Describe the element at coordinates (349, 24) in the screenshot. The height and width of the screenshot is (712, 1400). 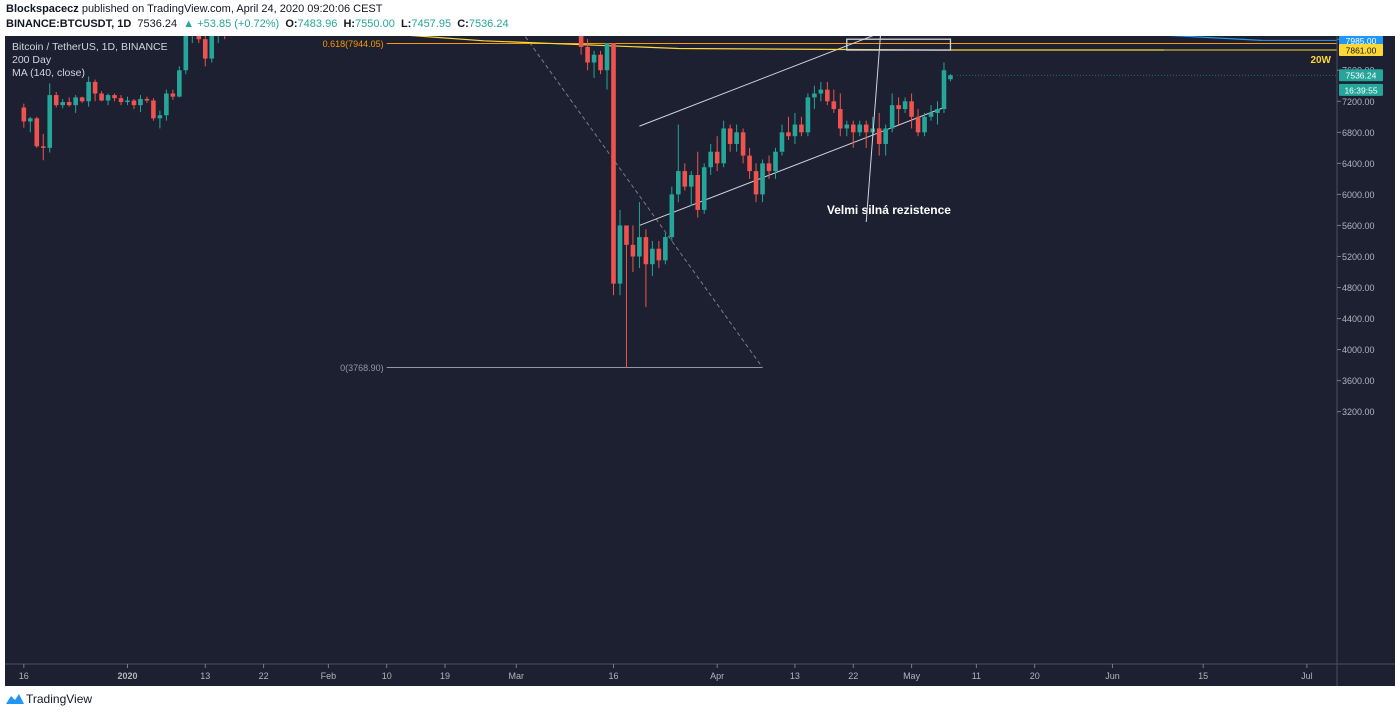
I see `high-label: H:` at that location.